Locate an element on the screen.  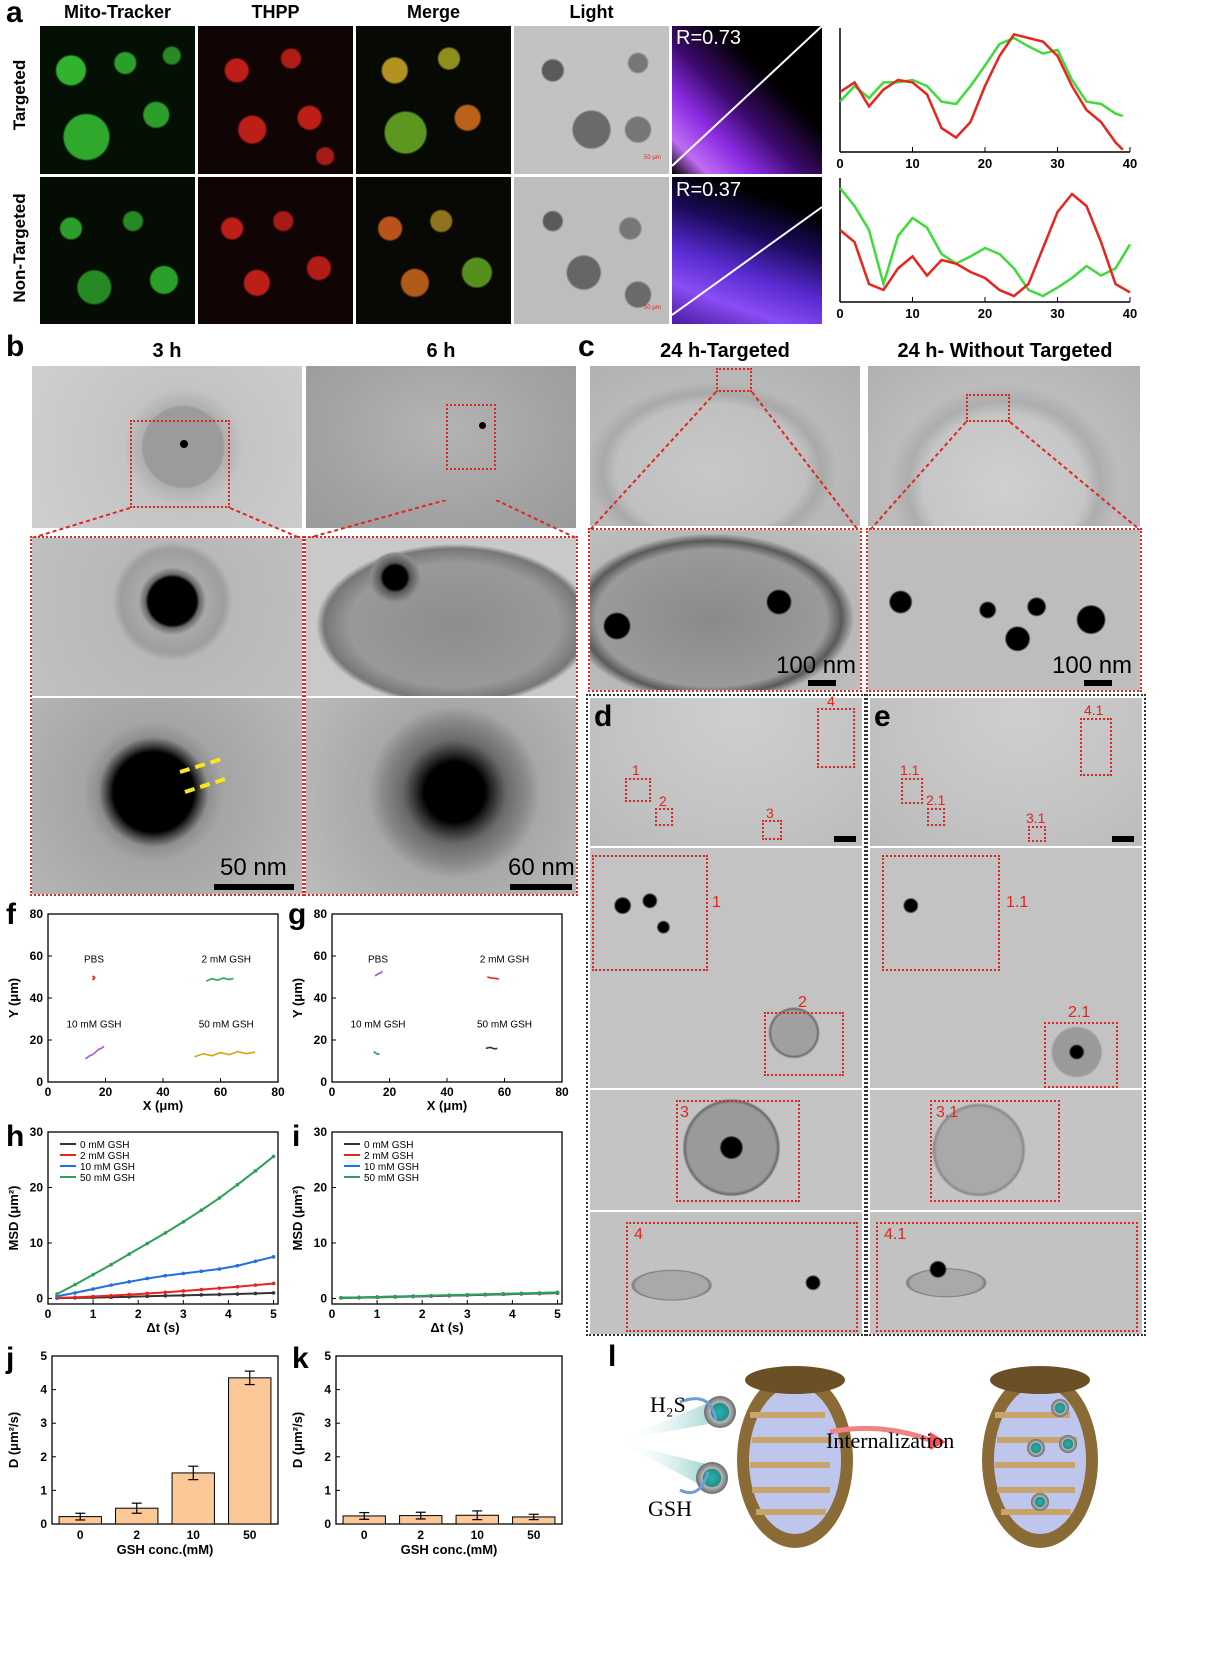
y-tick-label: 1 is located at coordinates (43, 1490).